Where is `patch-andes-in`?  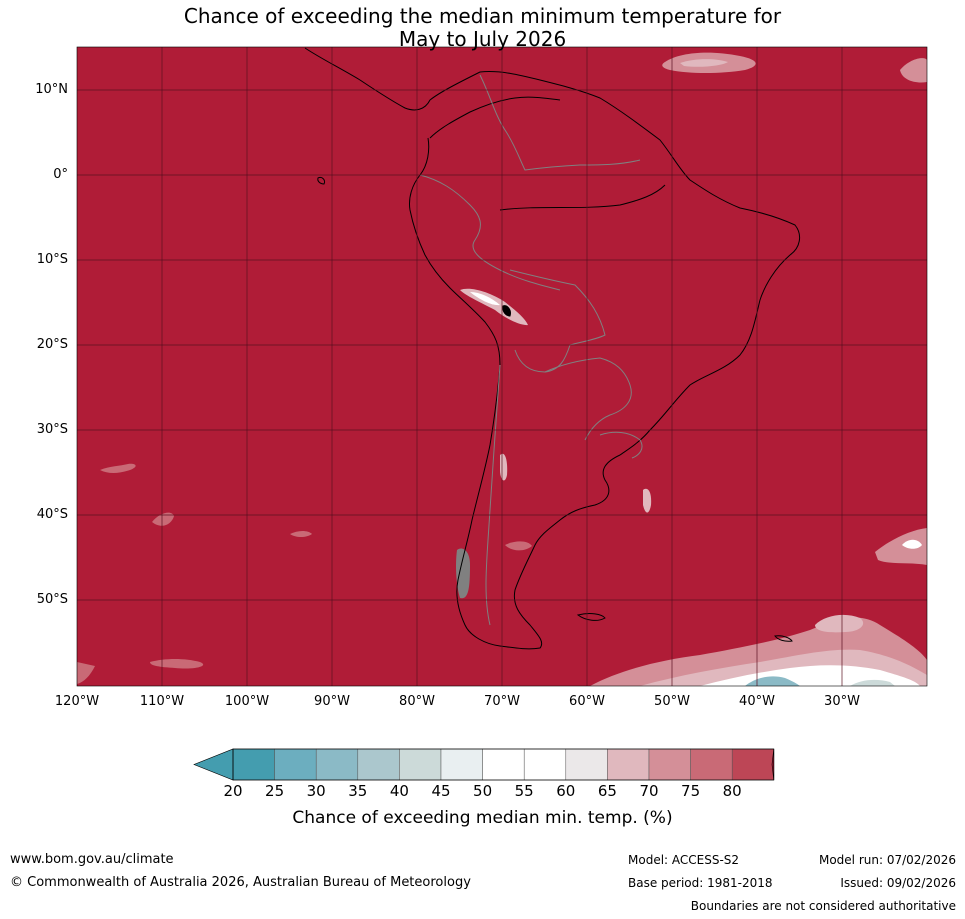 patch-andes-in is located at coordinates (485, 299).